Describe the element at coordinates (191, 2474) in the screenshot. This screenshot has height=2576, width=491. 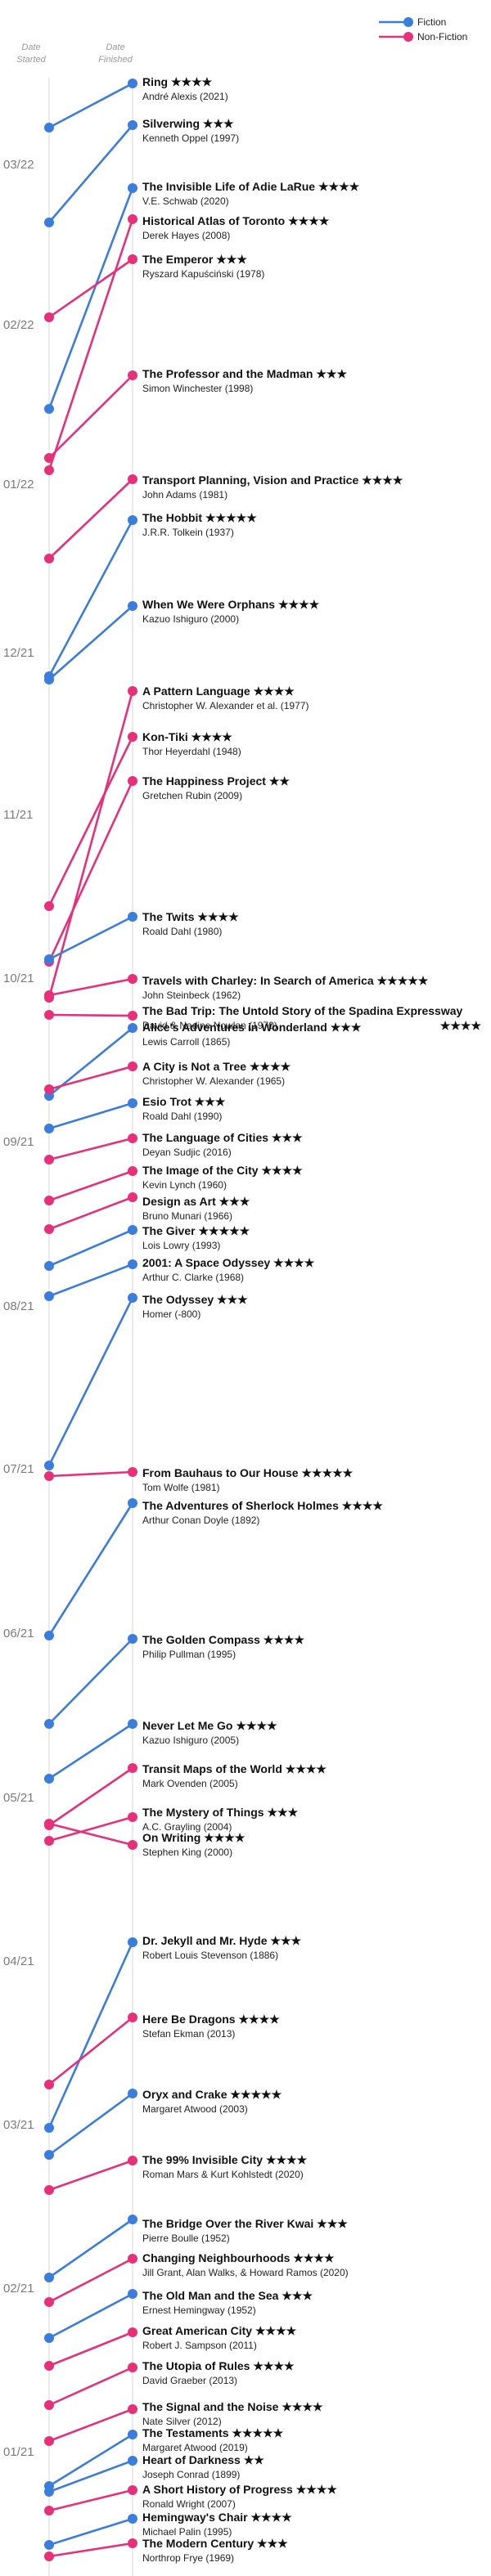
I see `book-author: Joseph Conrad (1899)` at that location.